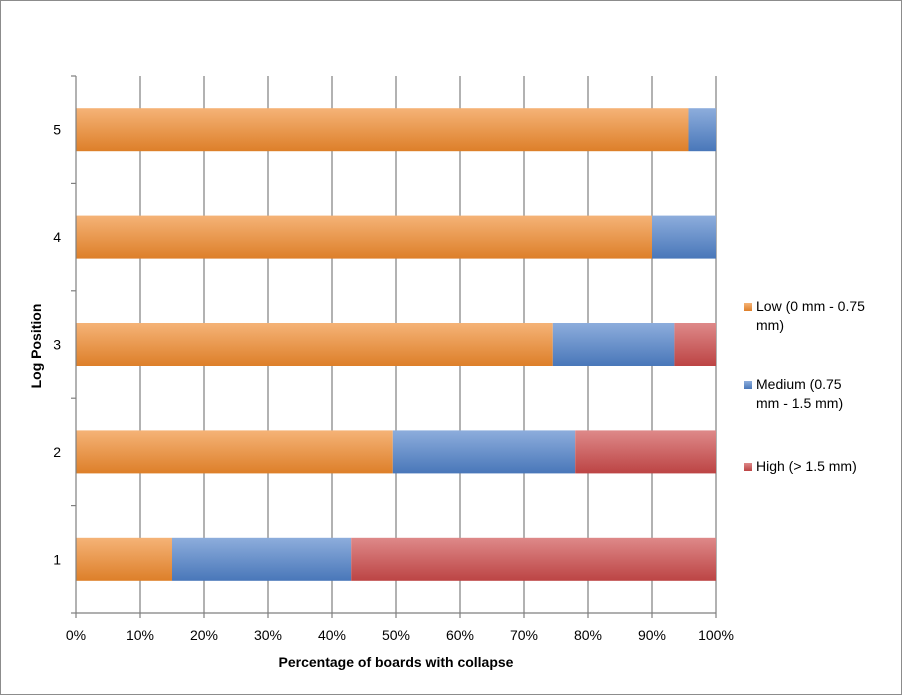 Image resolution: width=902 pixels, height=699 pixels. I want to click on bar-segment-1-high, so click(533, 559).